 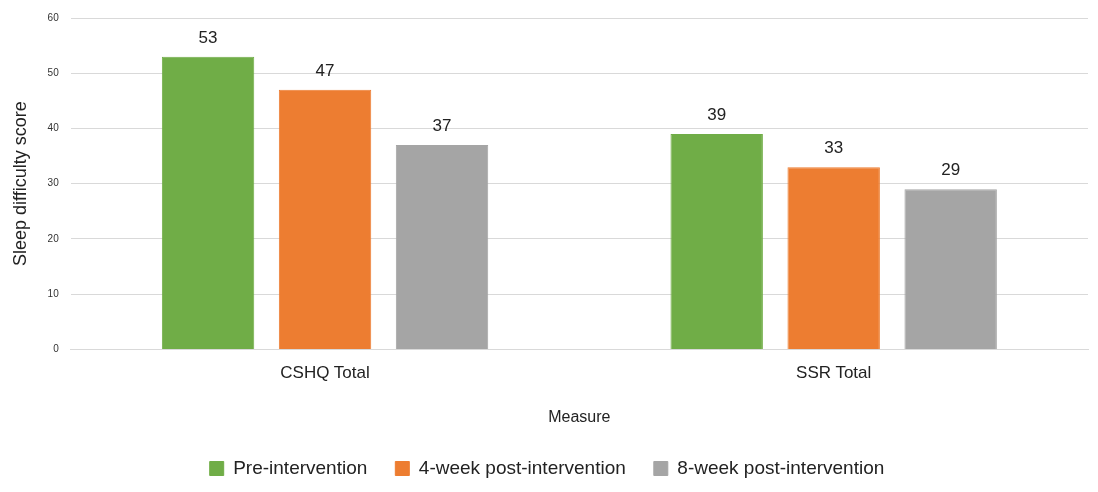 What do you see at coordinates (325, 70) in the screenshot?
I see `data-label: 47` at bounding box center [325, 70].